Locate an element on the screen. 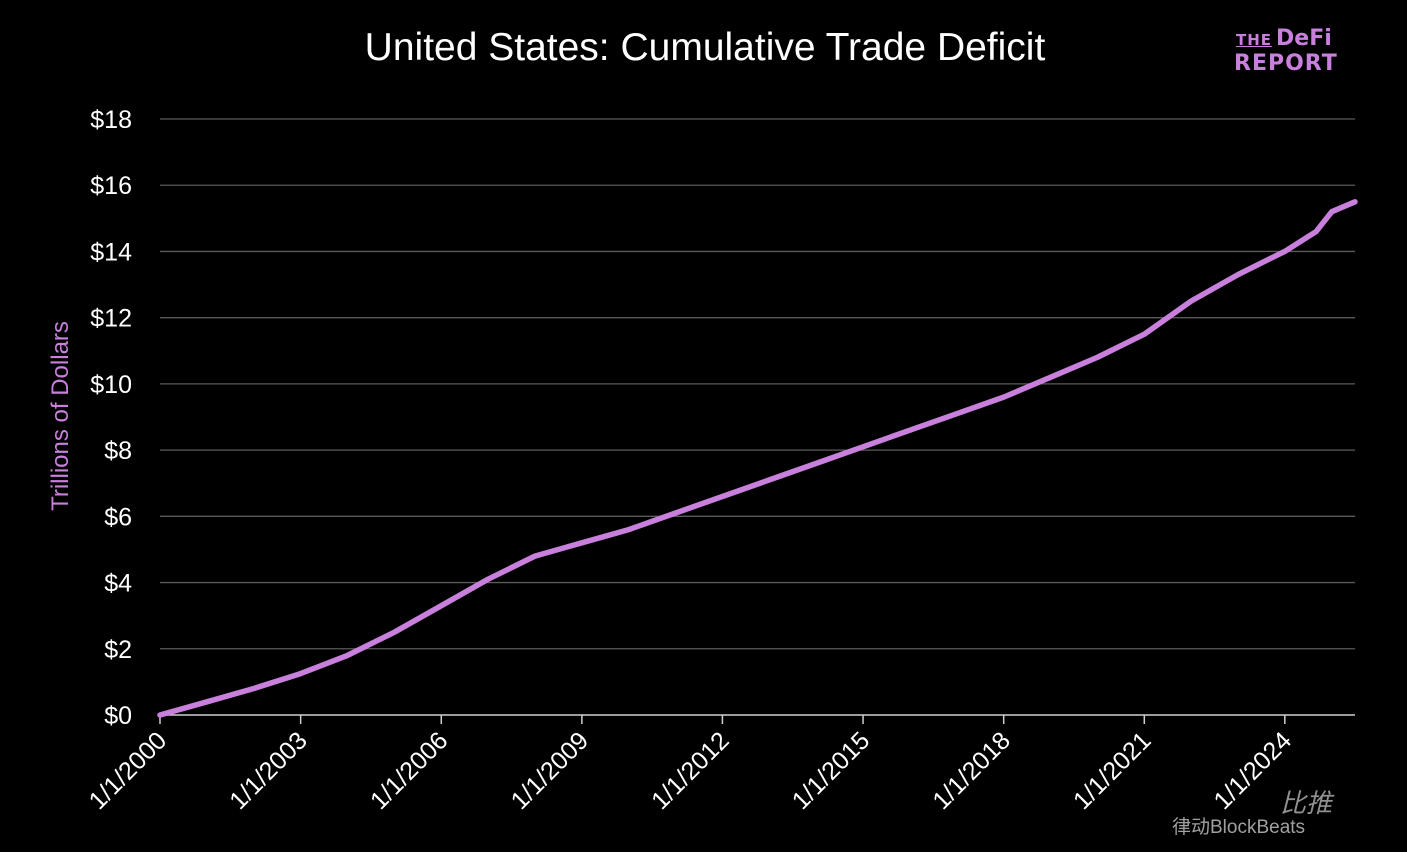 The height and width of the screenshot is (852, 1407). y-tick-label: $8 is located at coordinates (118, 451).